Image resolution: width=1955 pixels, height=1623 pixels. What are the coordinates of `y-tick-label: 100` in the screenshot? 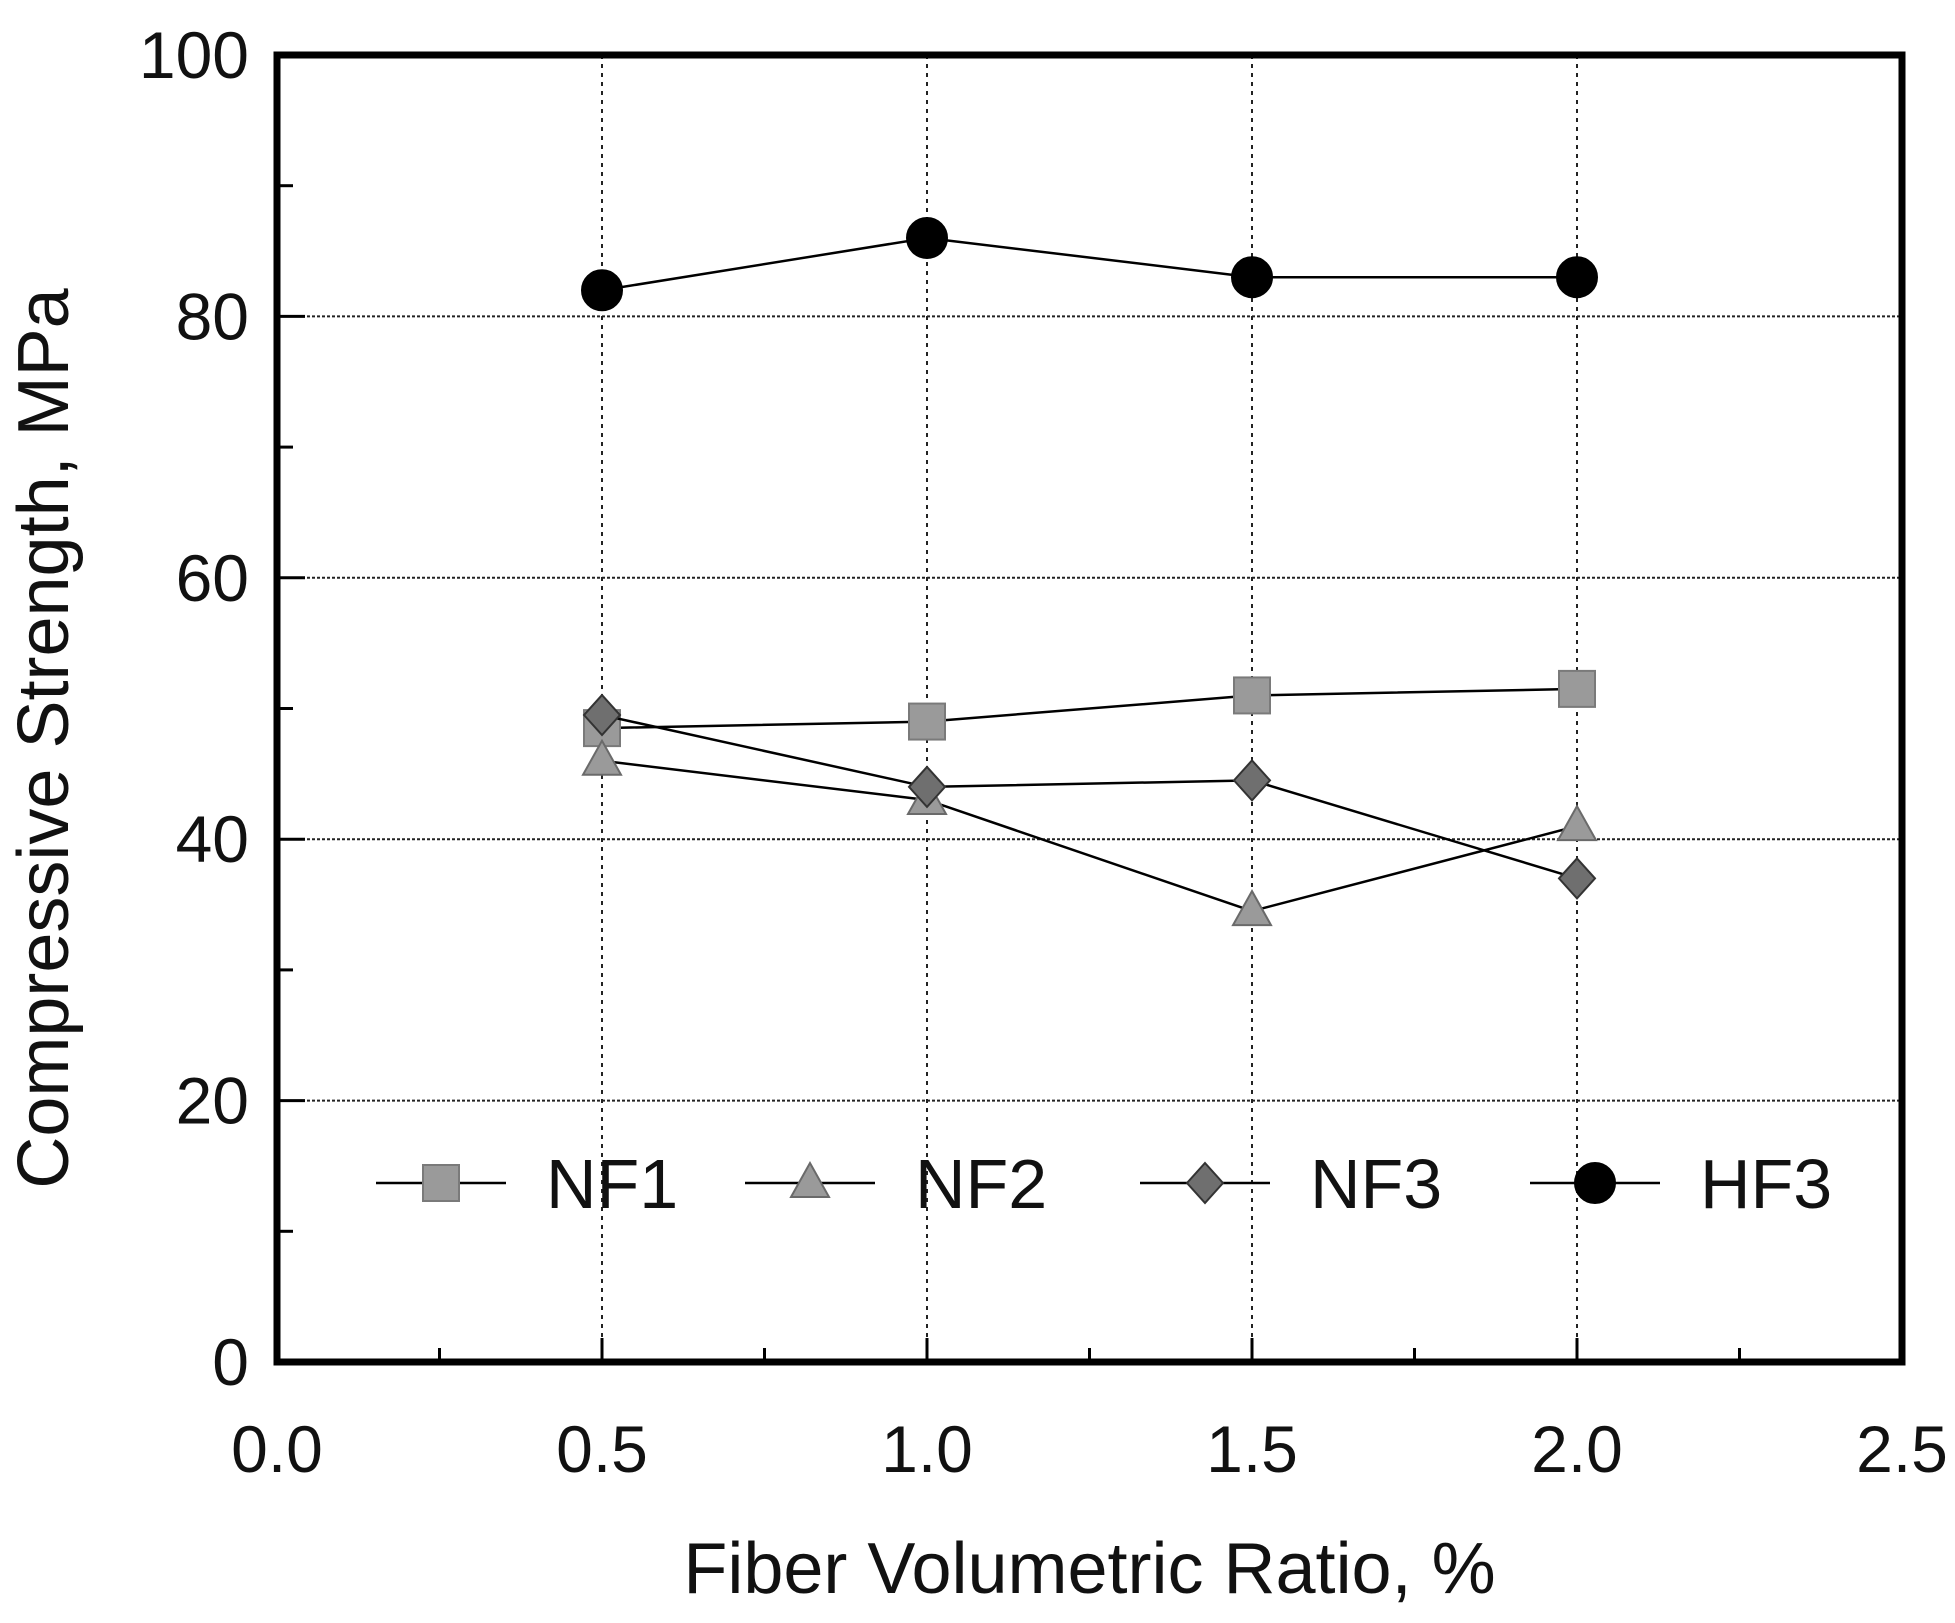 It's located at (194, 55).